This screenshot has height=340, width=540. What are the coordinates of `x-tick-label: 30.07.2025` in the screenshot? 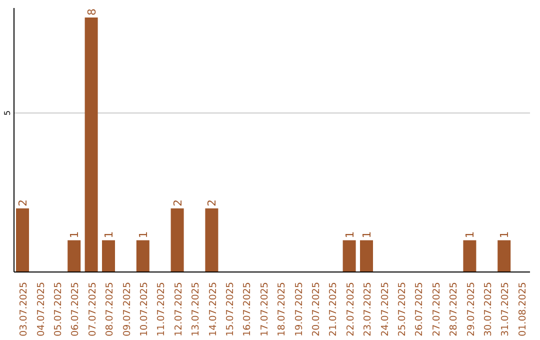 It's located at (488, 309).